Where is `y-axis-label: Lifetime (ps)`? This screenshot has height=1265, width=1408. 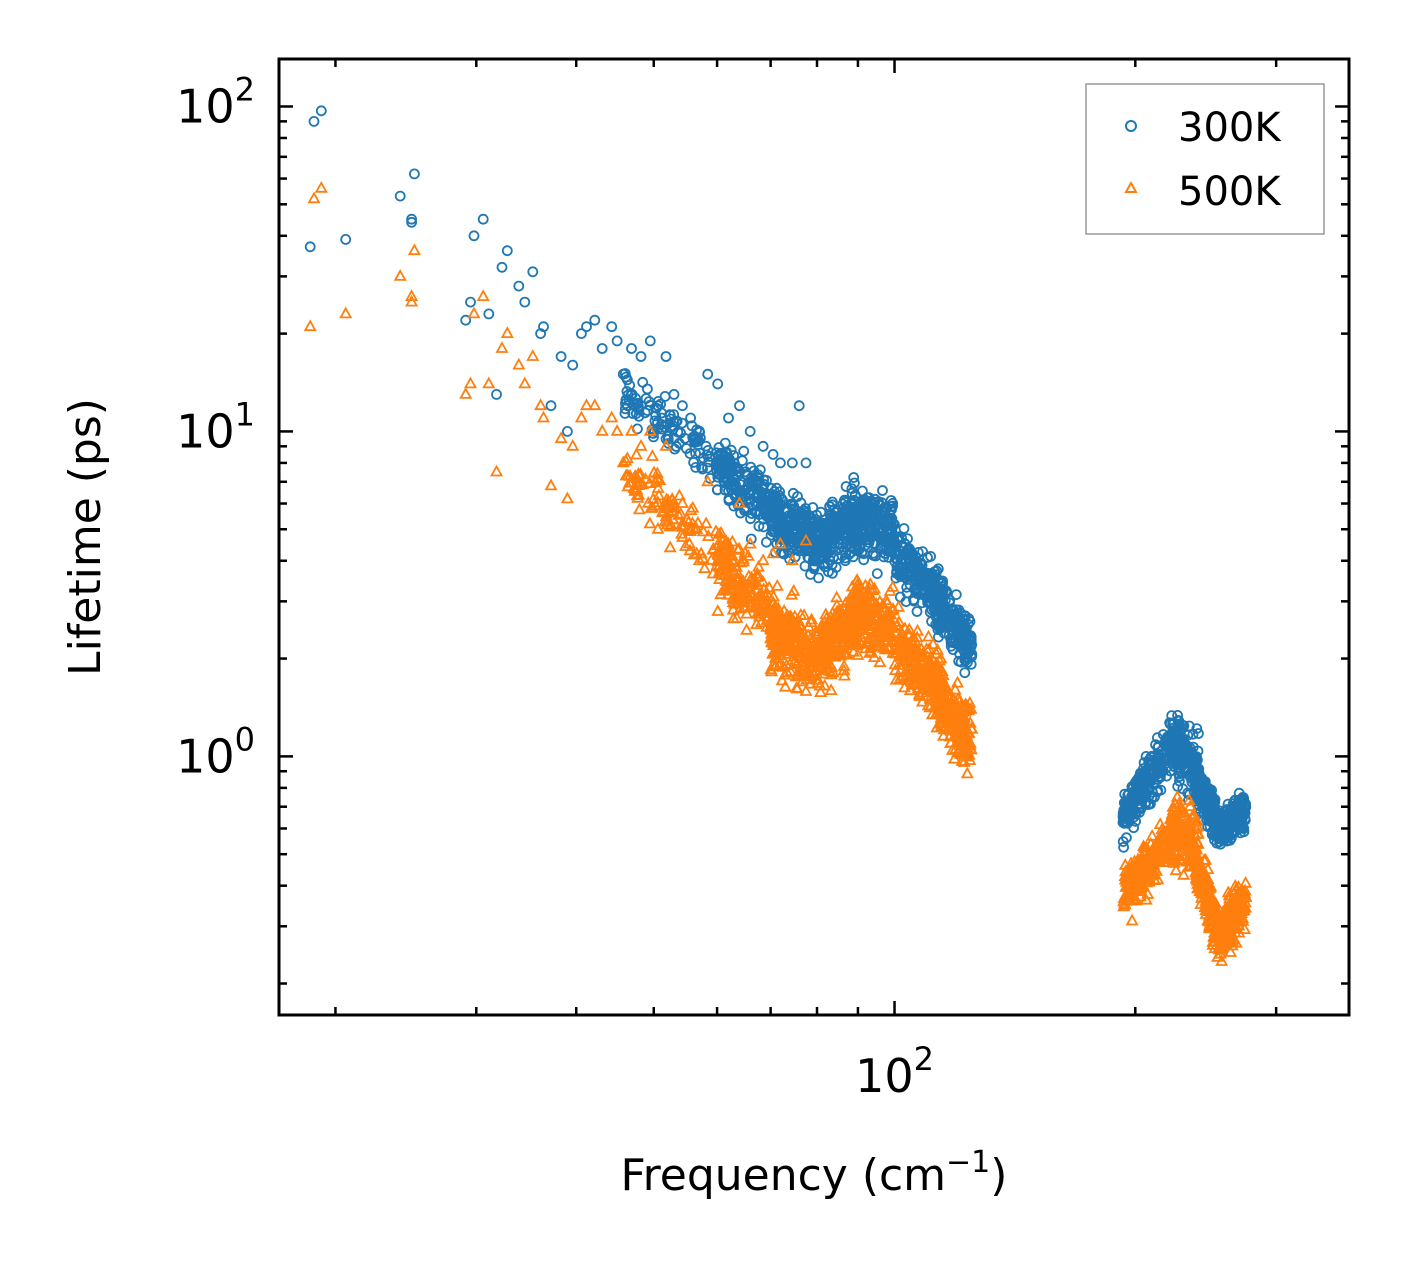
y-axis-label: Lifetime (ps) is located at coordinates (85, 537).